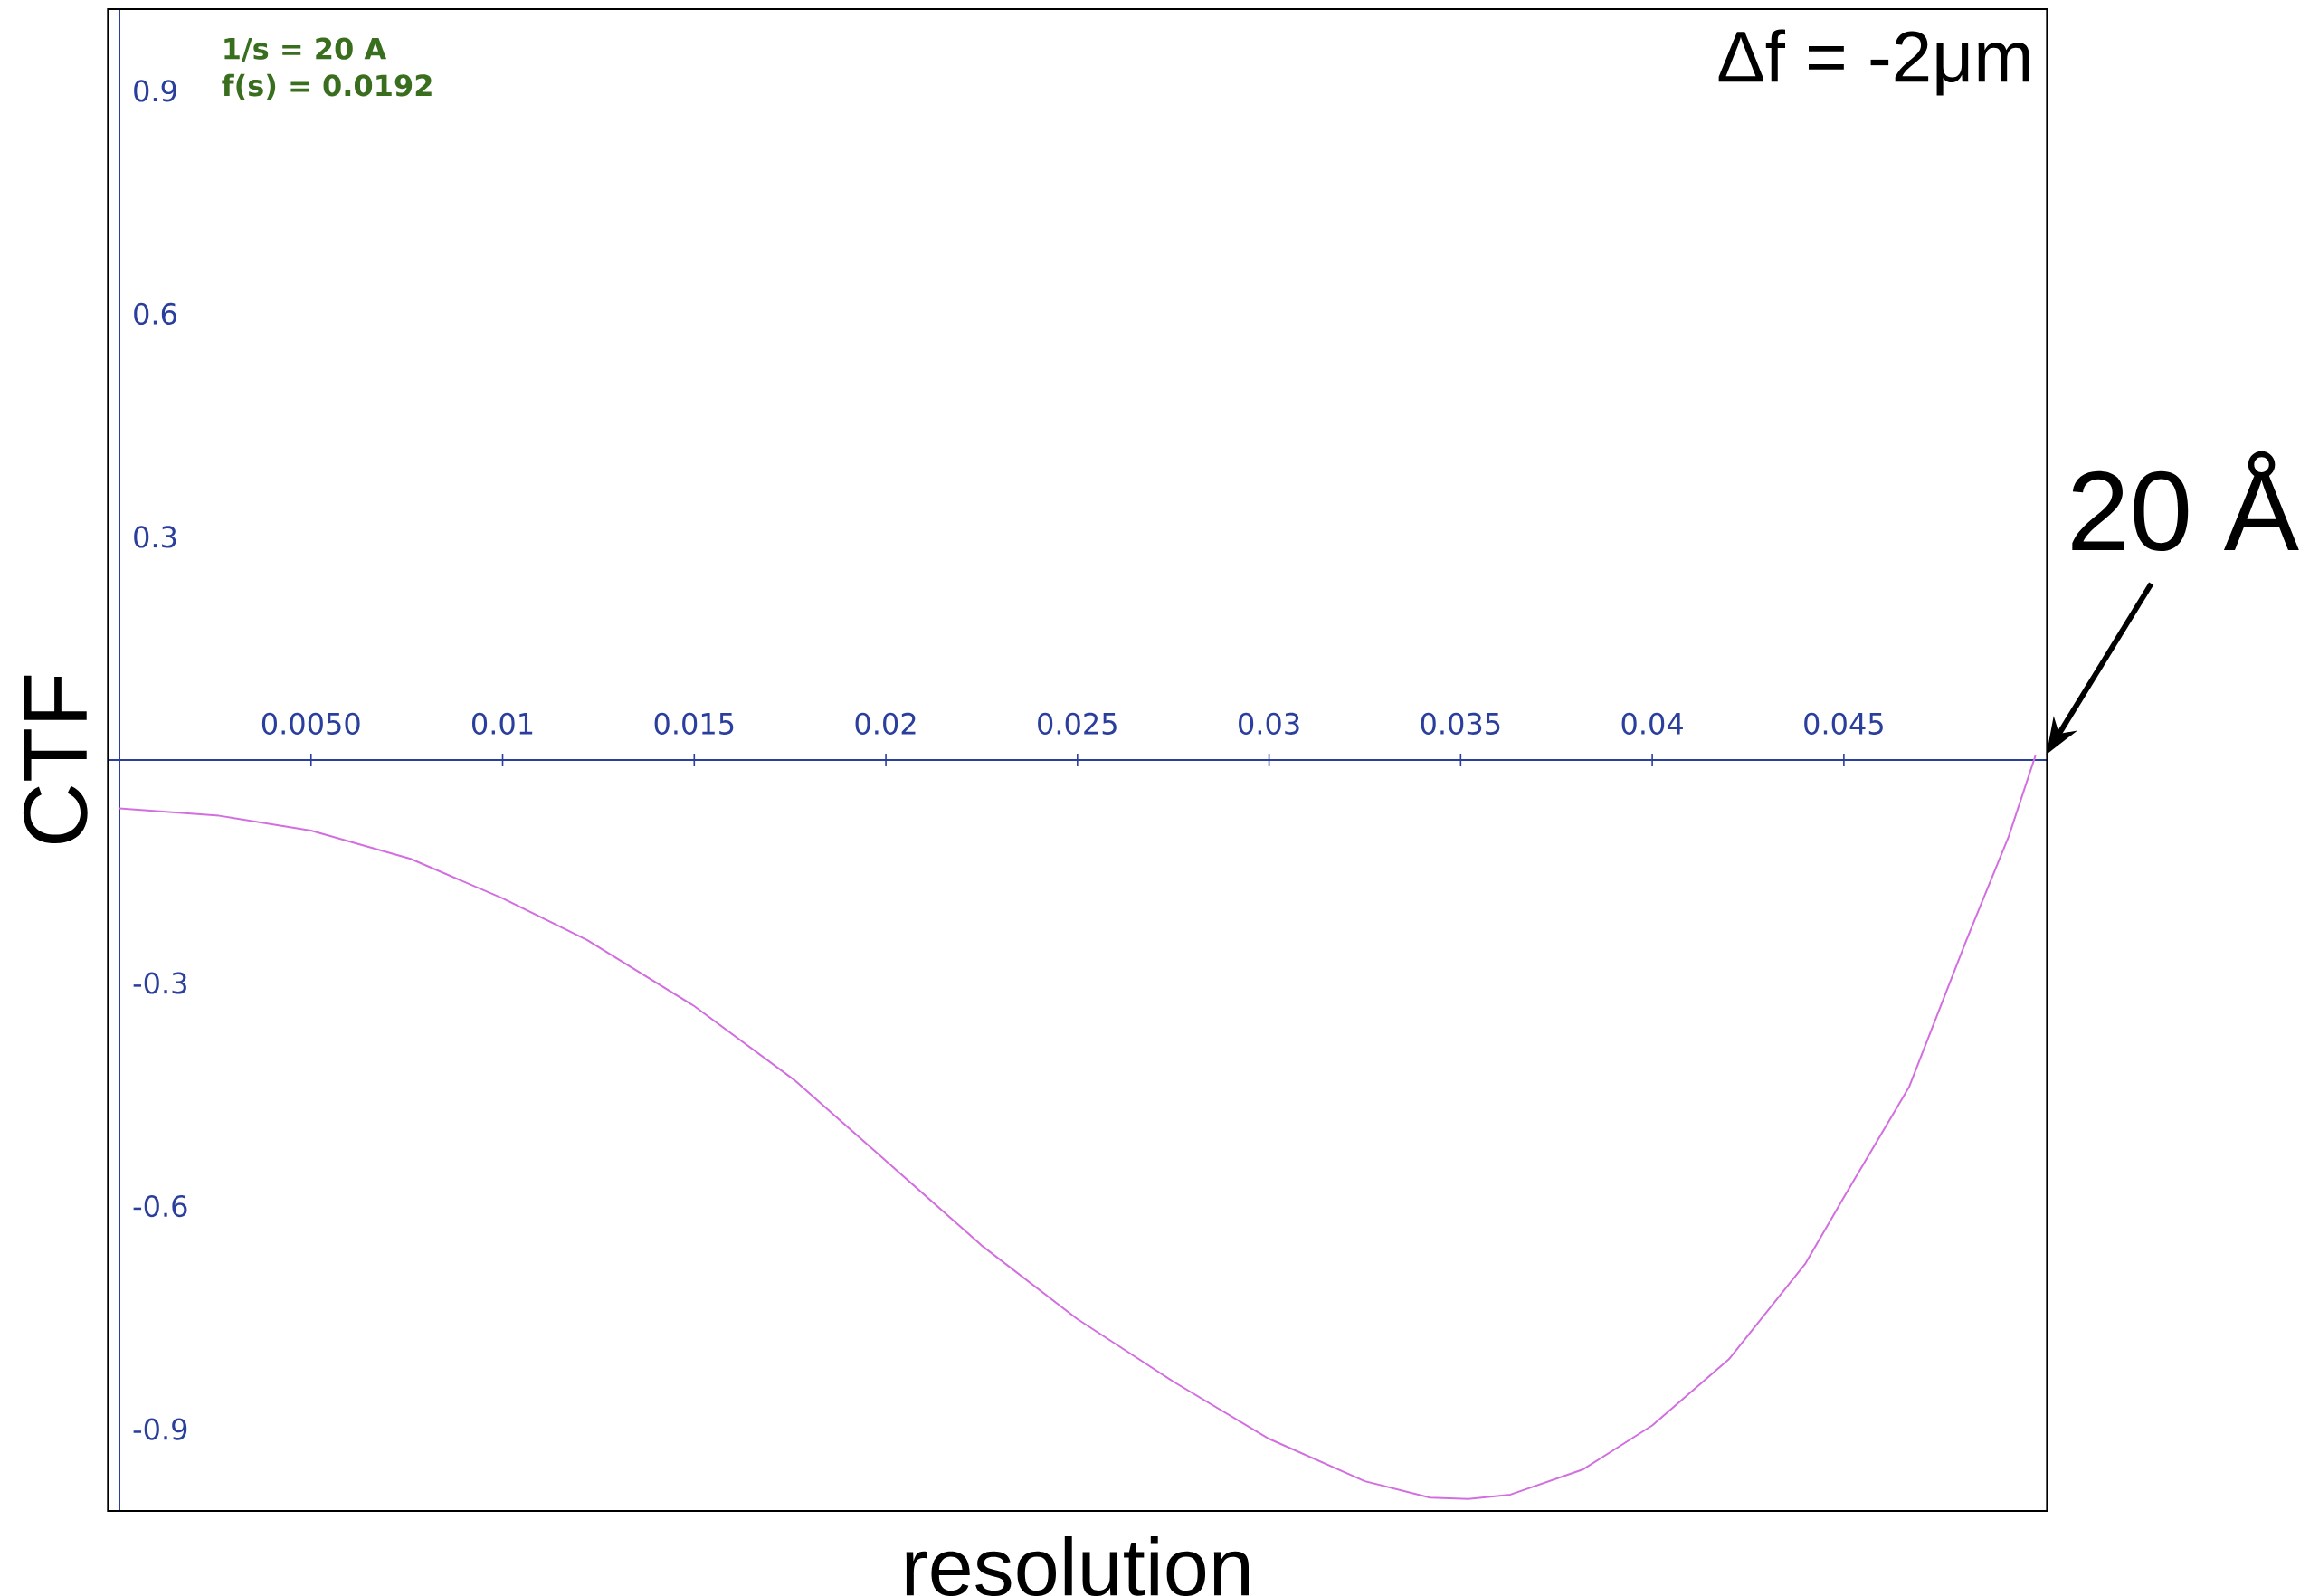 This screenshot has width=2300, height=1596. What do you see at coordinates (1844, 724) in the screenshot?
I see `x-tick-label: 0.045` at bounding box center [1844, 724].